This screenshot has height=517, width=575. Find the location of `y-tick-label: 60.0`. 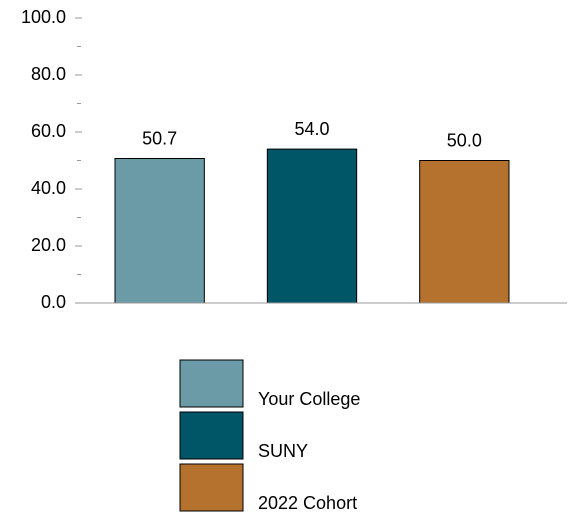

y-tick-label: 60.0 is located at coordinates (48, 131).